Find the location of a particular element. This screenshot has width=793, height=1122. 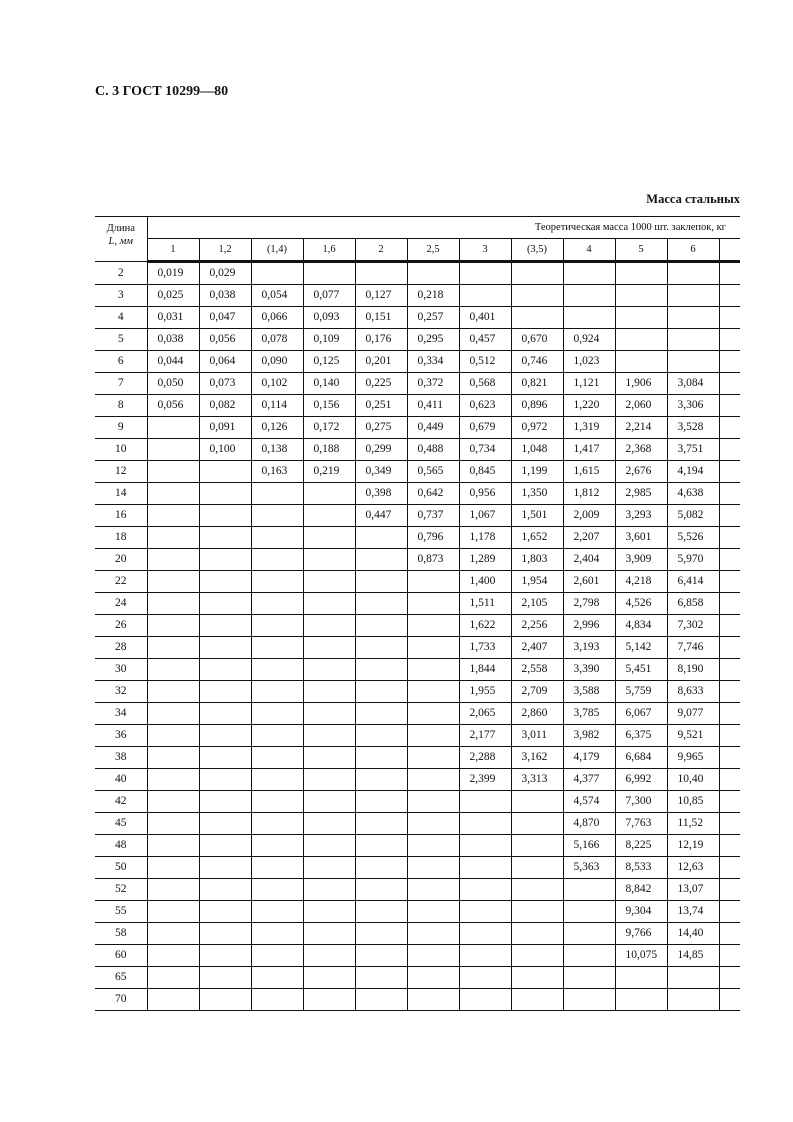

mass-cell: 2,709 is located at coordinates (537, 691).